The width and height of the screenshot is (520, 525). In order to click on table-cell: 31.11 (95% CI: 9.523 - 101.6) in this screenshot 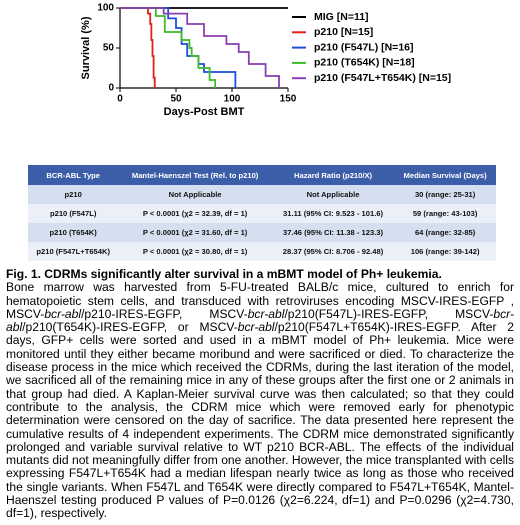, I will do `click(333, 213)`.